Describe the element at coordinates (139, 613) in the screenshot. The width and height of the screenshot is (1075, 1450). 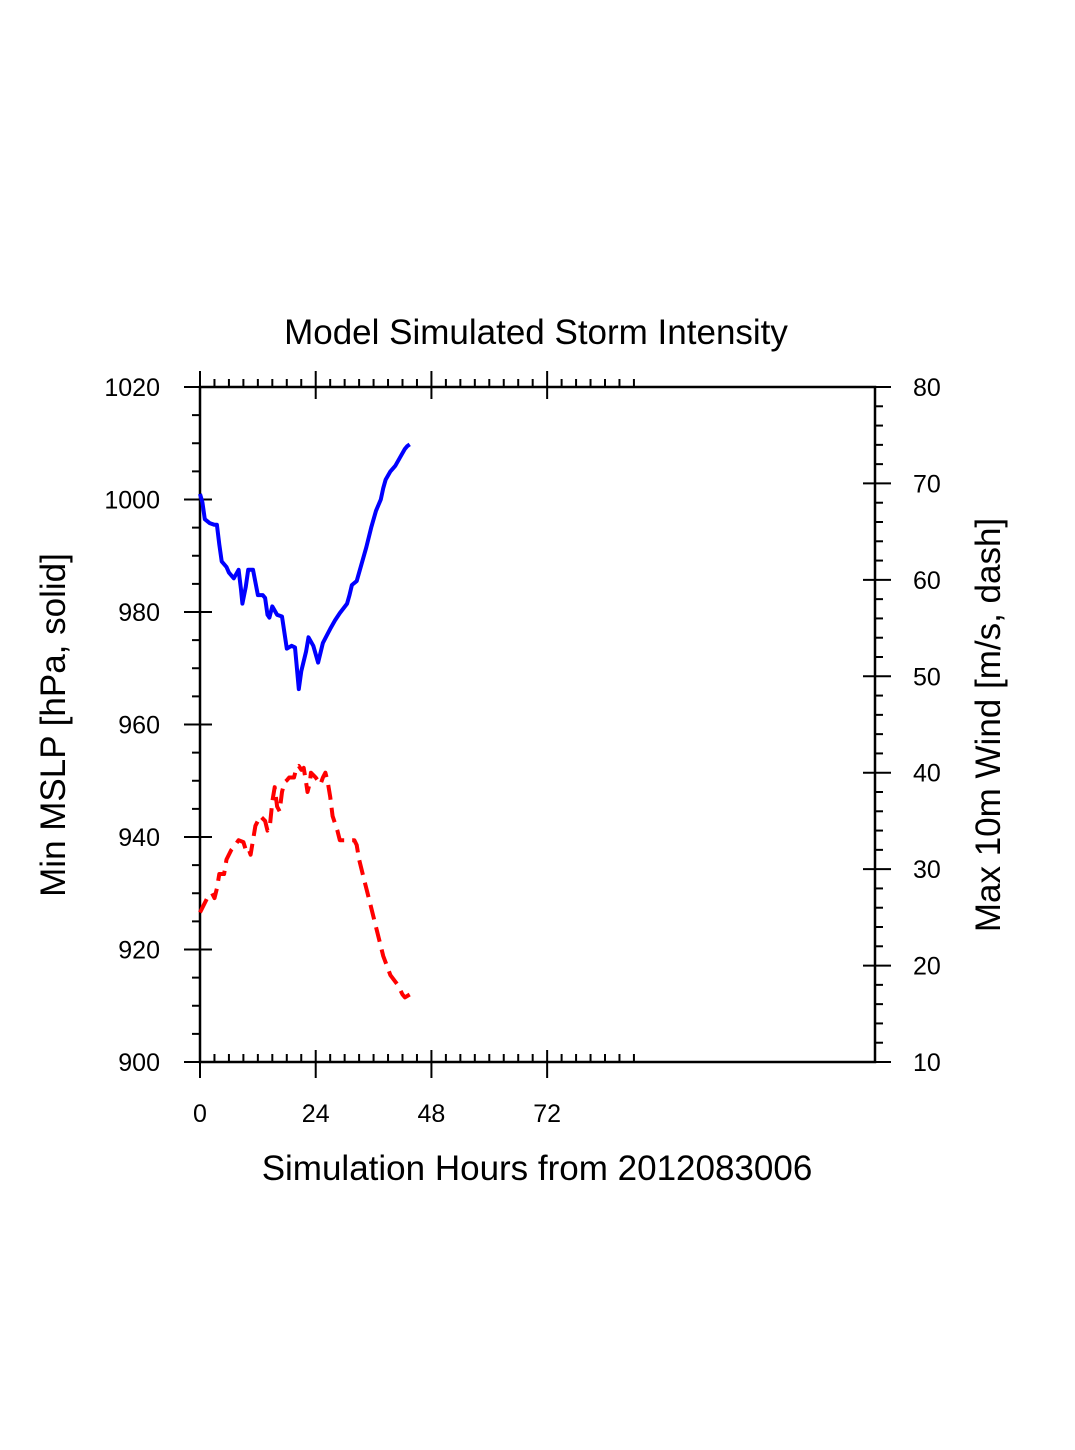
I see `y-left-tick-label: 980` at that location.